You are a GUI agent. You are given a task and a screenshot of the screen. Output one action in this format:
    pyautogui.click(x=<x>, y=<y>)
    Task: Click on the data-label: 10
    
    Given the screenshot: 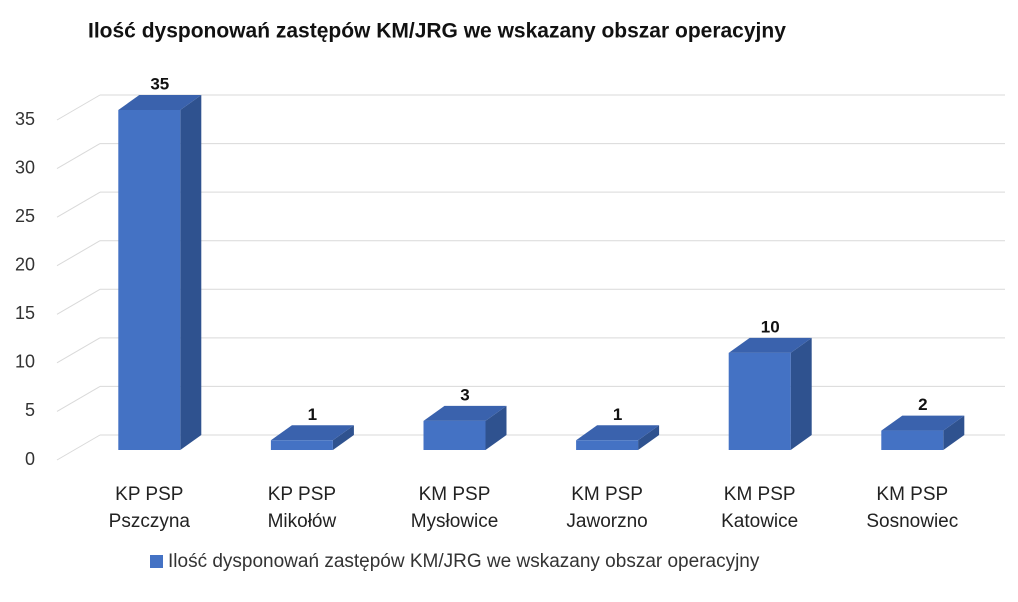 What is the action you would take?
    pyautogui.click(x=770, y=326)
    